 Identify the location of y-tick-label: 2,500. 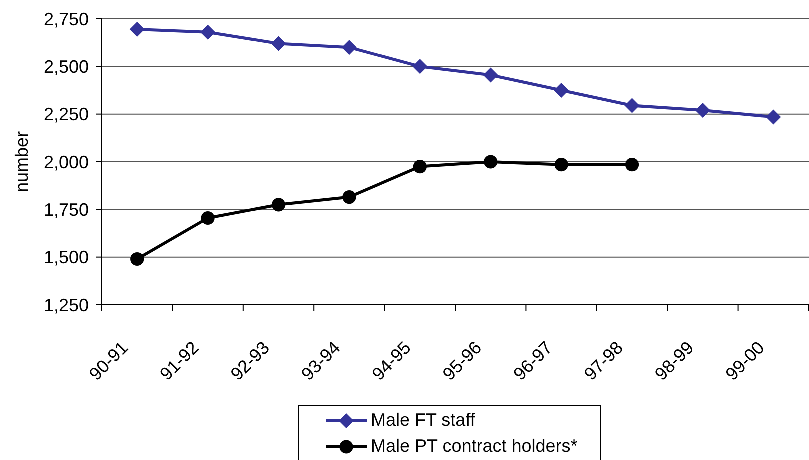
(66, 67).